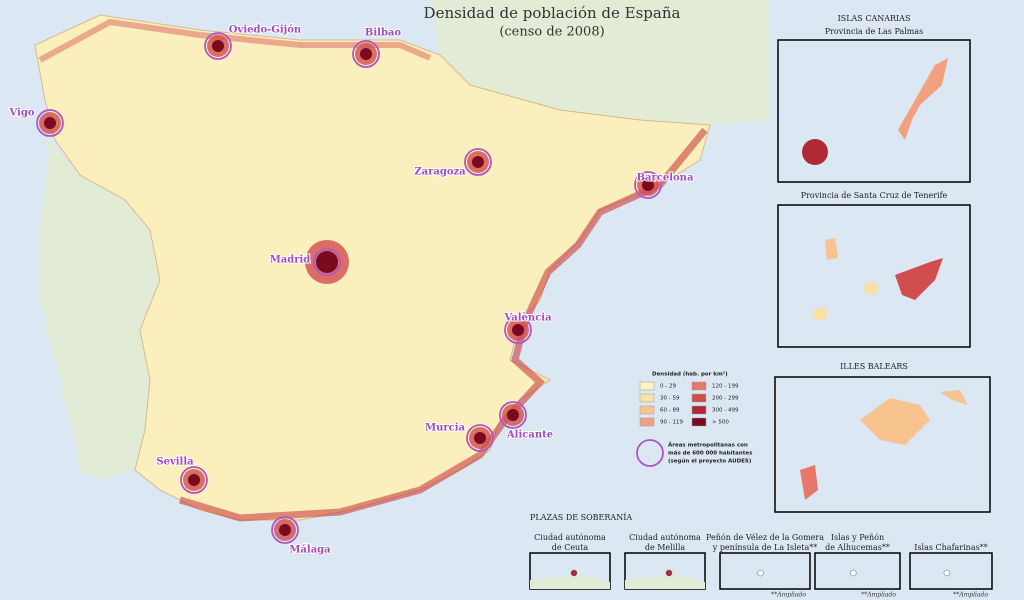  What do you see at coordinates (671, 423) in the screenshot?
I see `legend-label: 90 - 119` at bounding box center [671, 423].